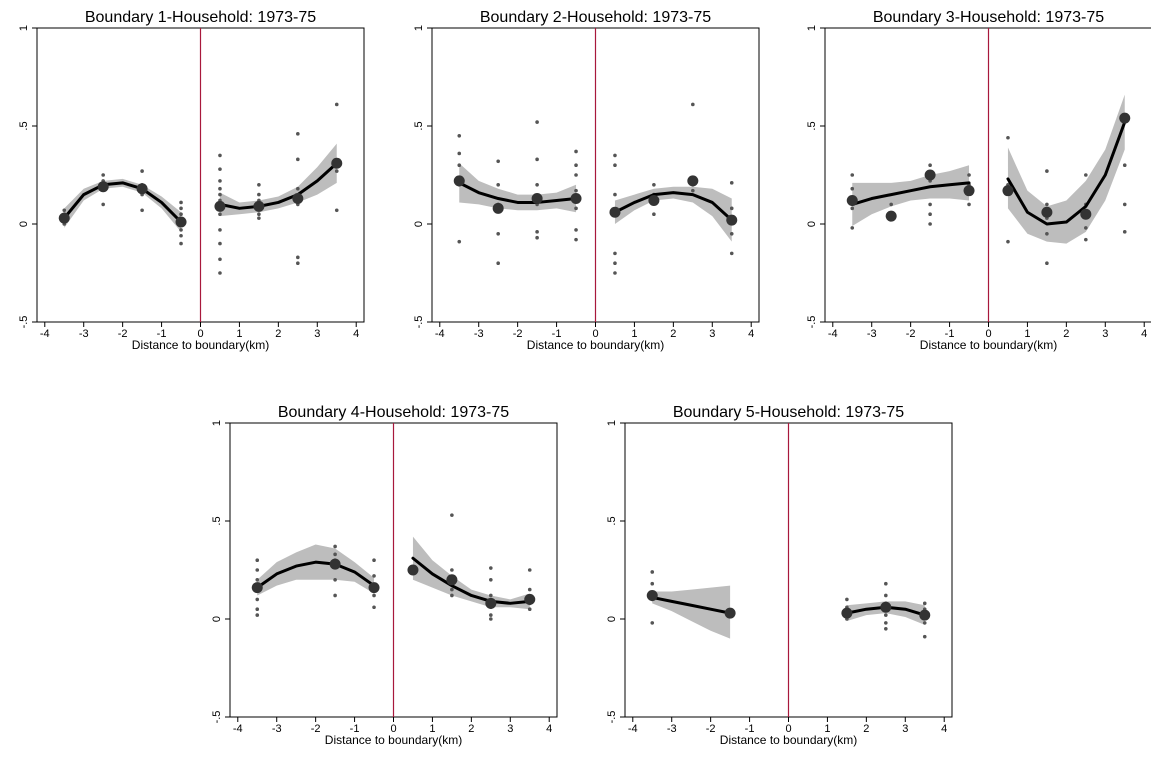  What do you see at coordinates (45, 334) in the screenshot?
I see `x-tick-label: -4` at bounding box center [45, 334].